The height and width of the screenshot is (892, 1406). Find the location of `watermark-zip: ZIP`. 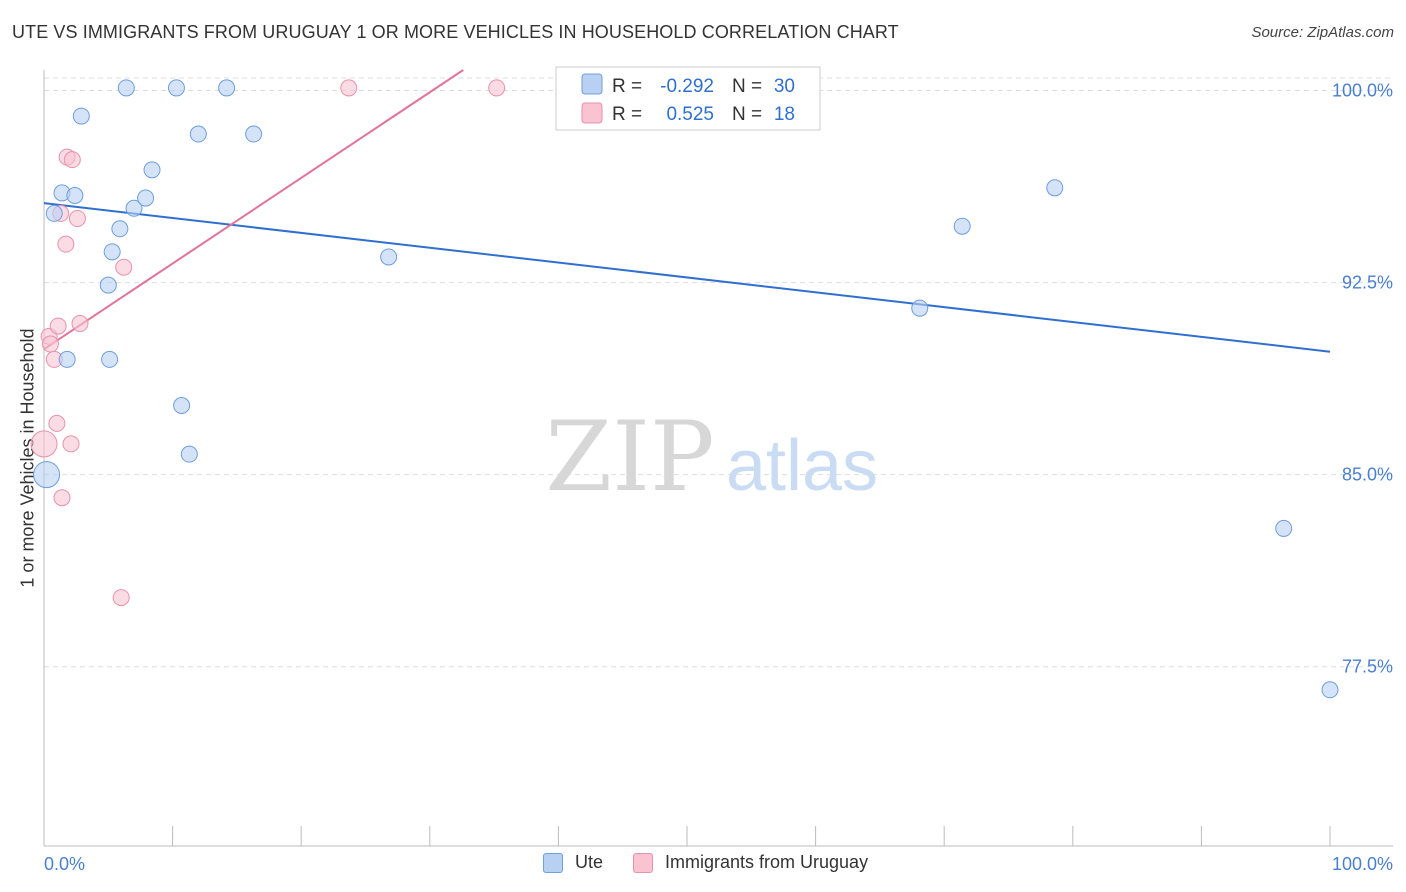

watermark-zip: ZIP is located at coordinates (629, 457).